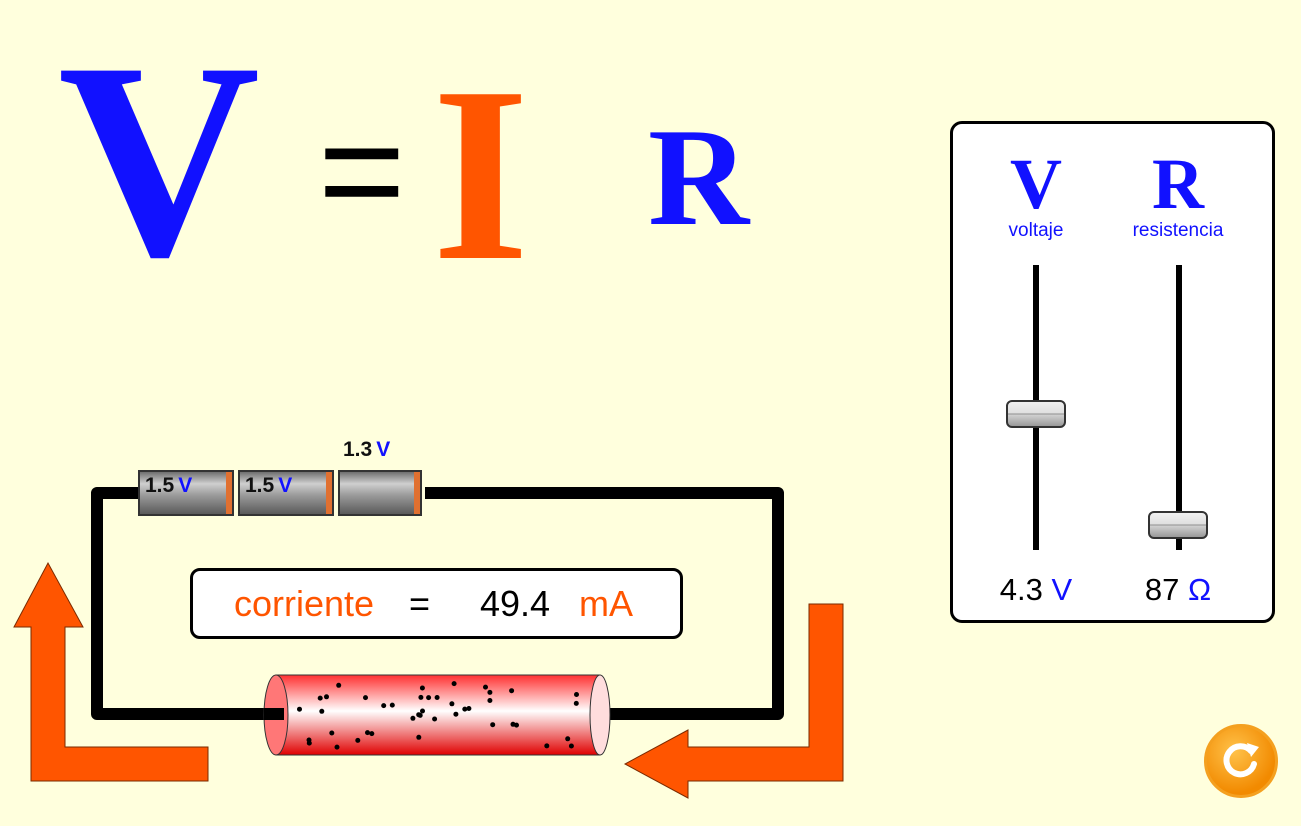 This screenshot has height=826, width=1301. I want to click on current-arrow-left, so click(111, 671).